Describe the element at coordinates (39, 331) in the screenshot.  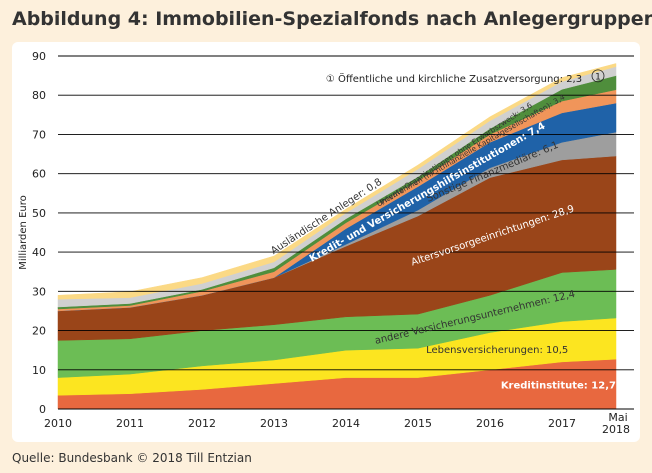
I see `y-tick-label-20: 20` at that location.